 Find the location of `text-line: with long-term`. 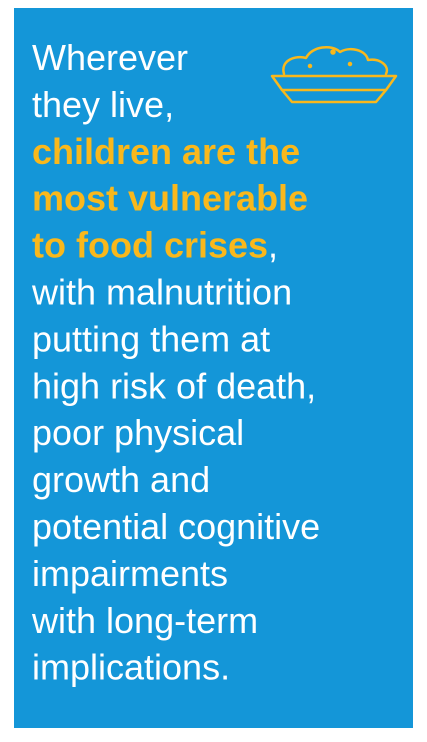

text-line: with long-term is located at coordinates (144, 620).